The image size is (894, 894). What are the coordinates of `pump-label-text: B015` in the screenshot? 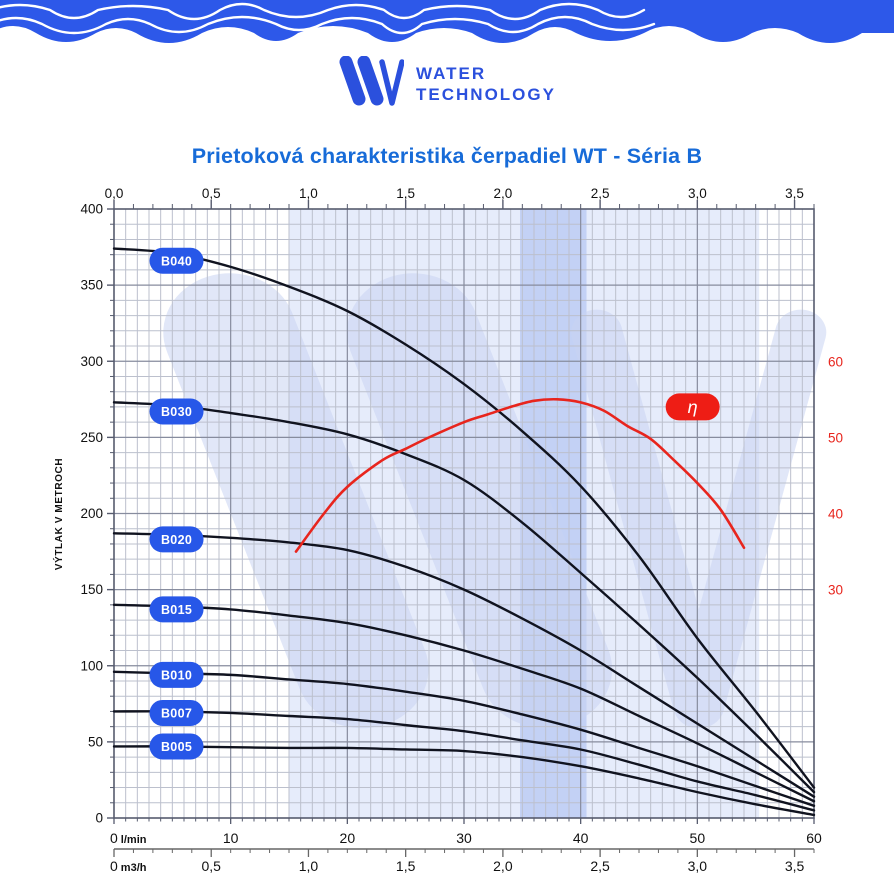 It's located at (176, 610).